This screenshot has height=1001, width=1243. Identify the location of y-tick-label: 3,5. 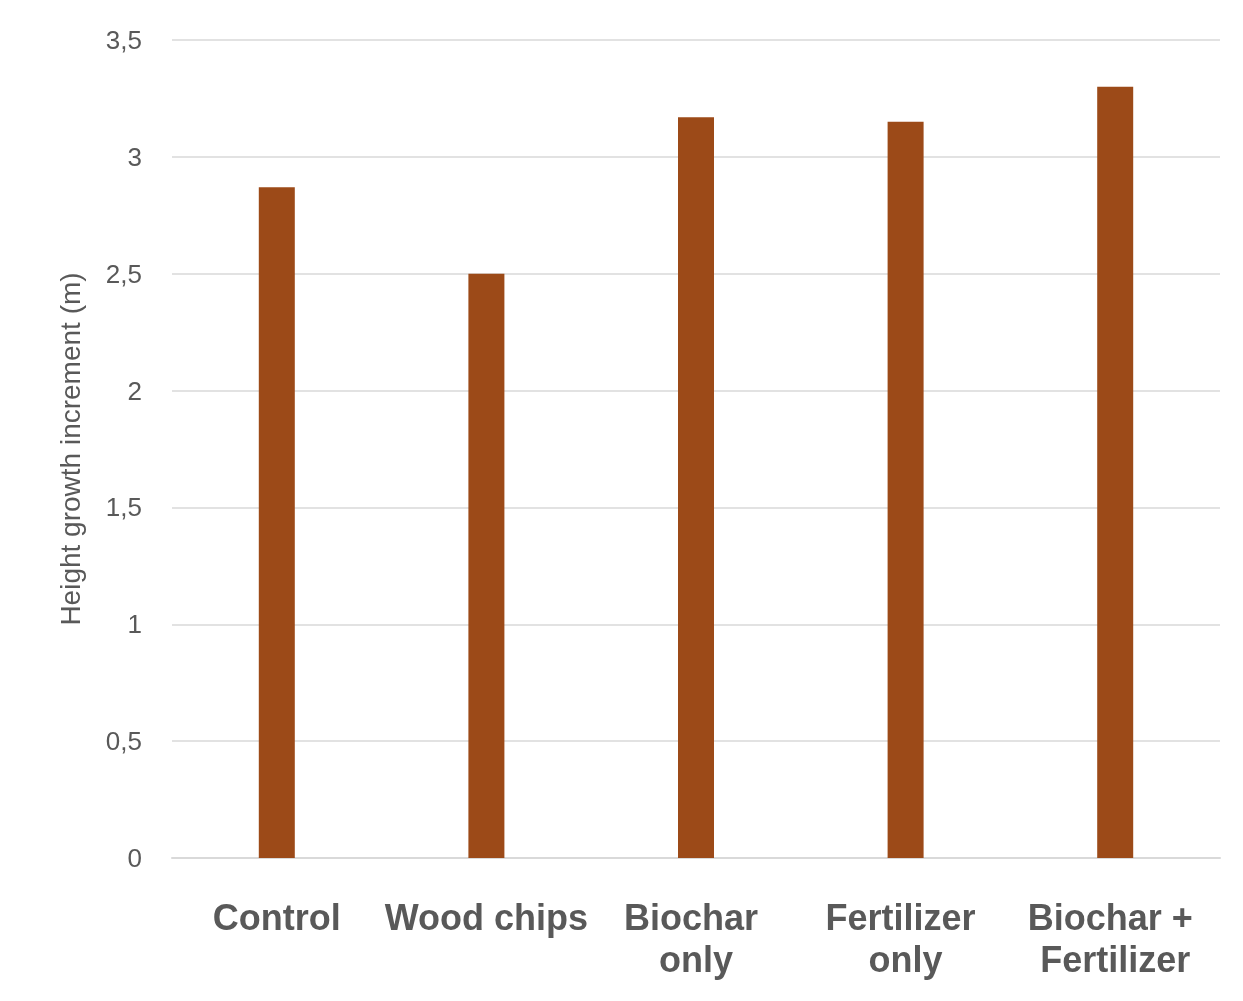
(123, 40).